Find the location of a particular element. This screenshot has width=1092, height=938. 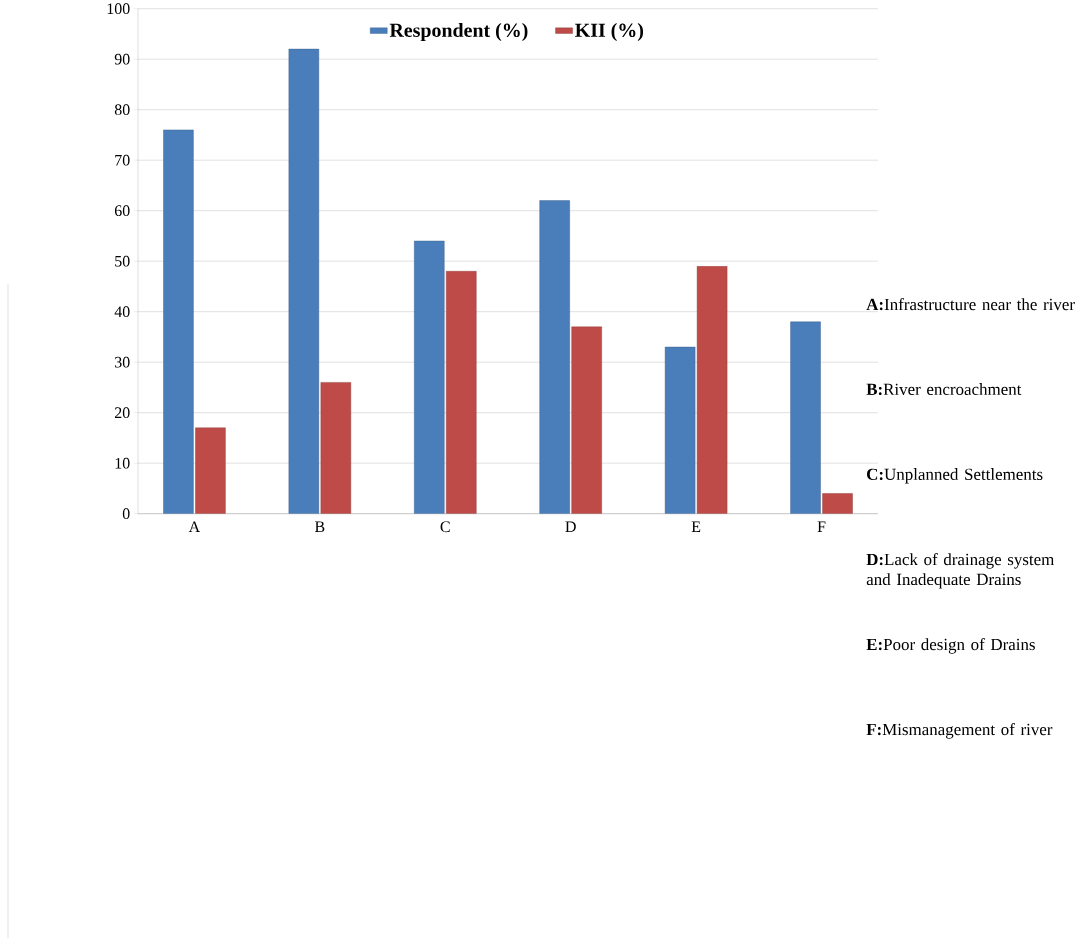

y-tick-label: 20 is located at coordinates (122, 413).